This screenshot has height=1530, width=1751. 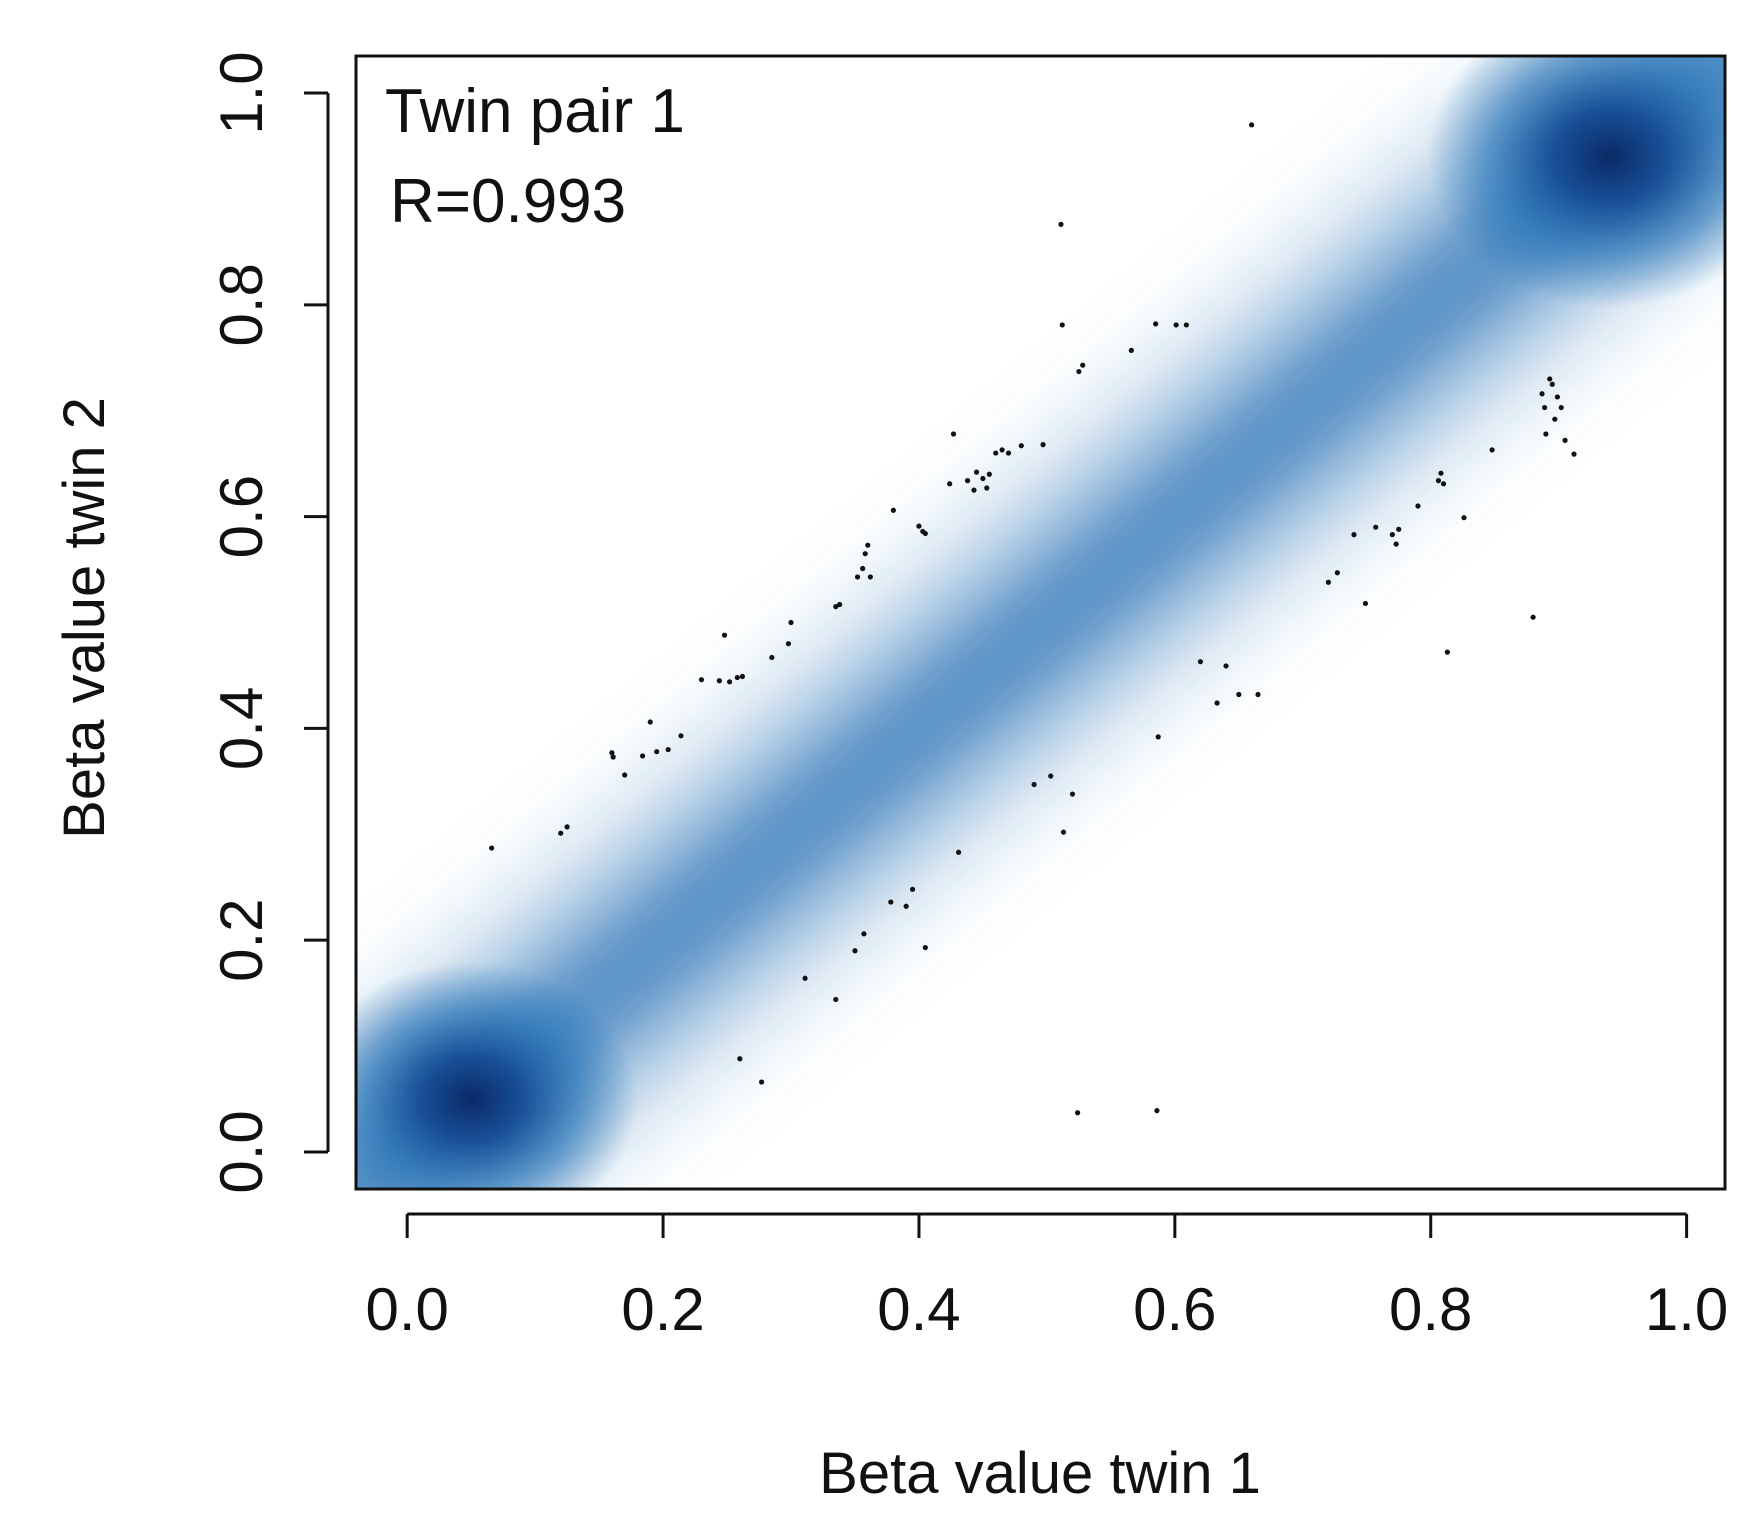 I want to click on y-tick-label: 0.4, so click(x=241, y=728).